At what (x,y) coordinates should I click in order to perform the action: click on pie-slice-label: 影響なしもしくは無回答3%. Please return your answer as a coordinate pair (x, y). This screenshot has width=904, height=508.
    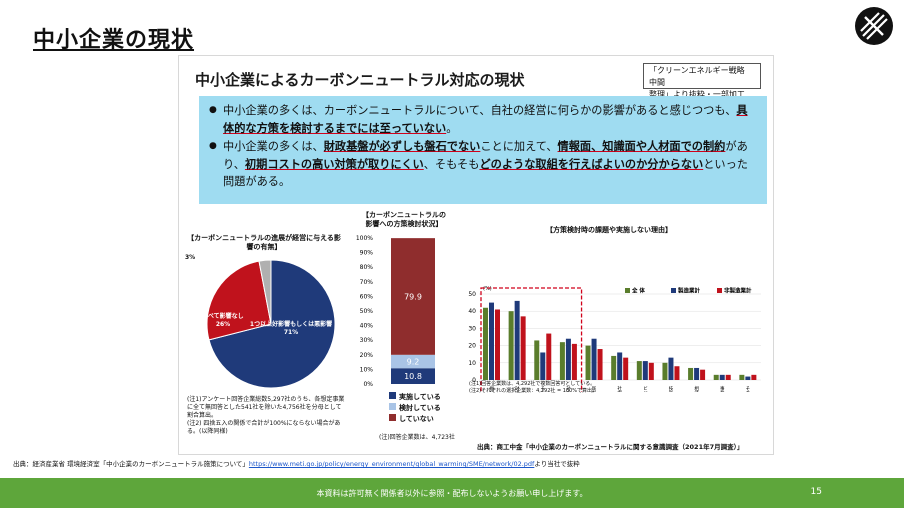
    Looking at the image, I should click on (218, 256).